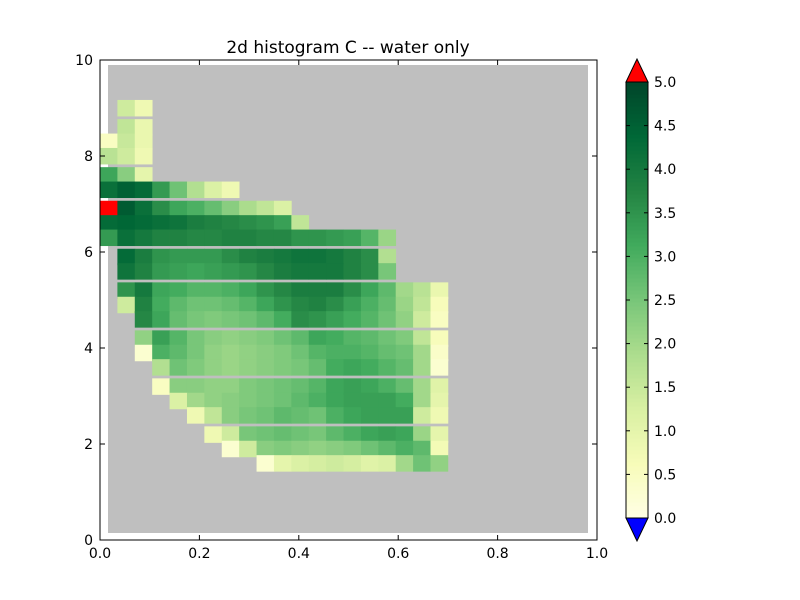 This screenshot has height=600, width=800. Describe the element at coordinates (637, 70) in the screenshot. I see `colorbar-over-arrow` at that location.